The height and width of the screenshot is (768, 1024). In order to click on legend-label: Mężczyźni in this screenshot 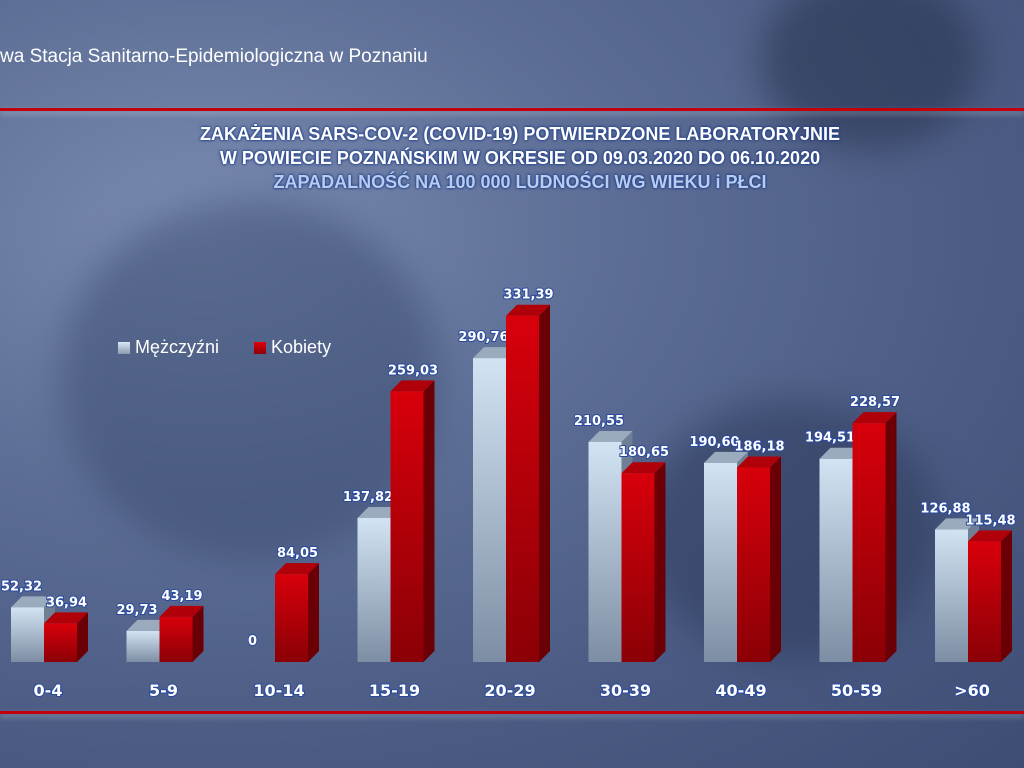, I will do `click(177, 347)`.